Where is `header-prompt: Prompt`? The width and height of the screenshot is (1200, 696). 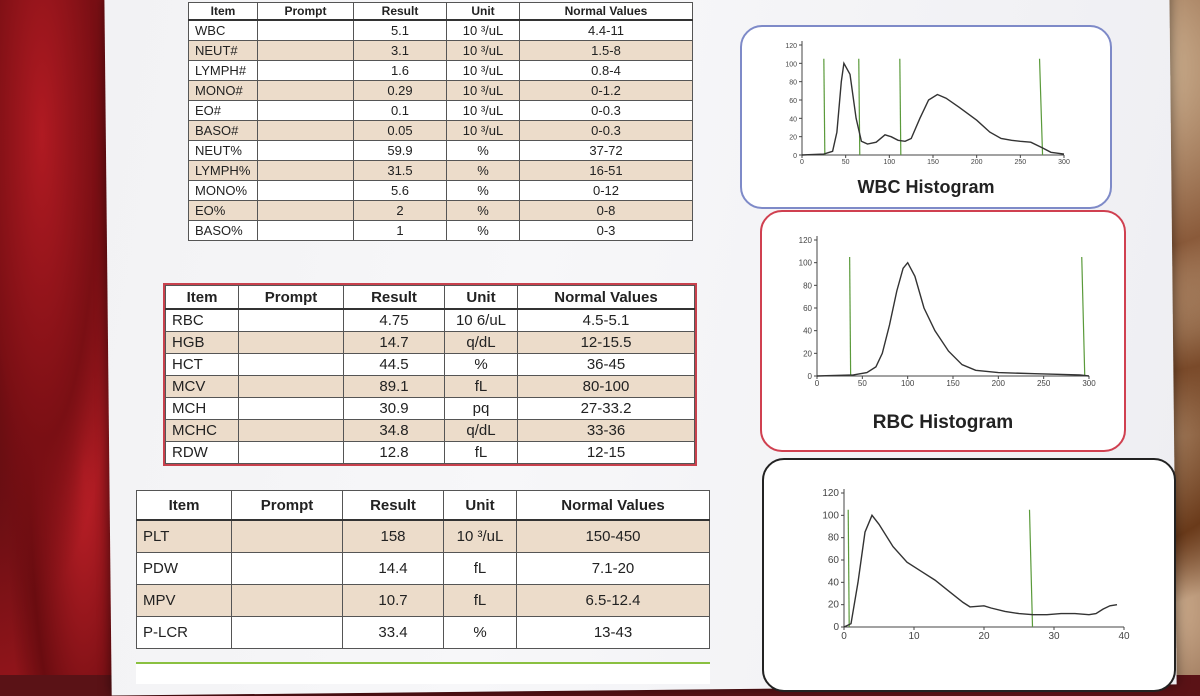 header-prompt: Prompt is located at coordinates (305, 11).